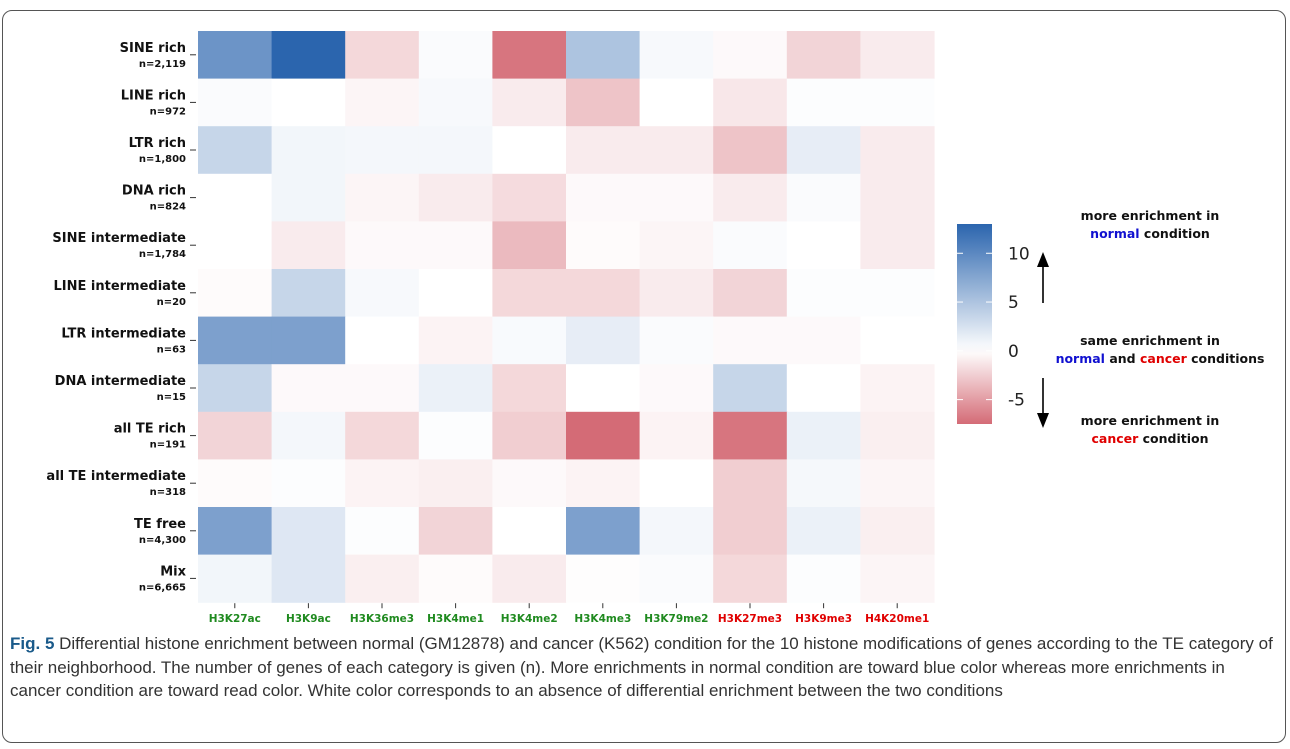 Image resolution: width=1290 pixels, height=749 pixels. Describe the element at coordinates (160, 524) in the screenshot. I see `row-label: TE free` at that location.